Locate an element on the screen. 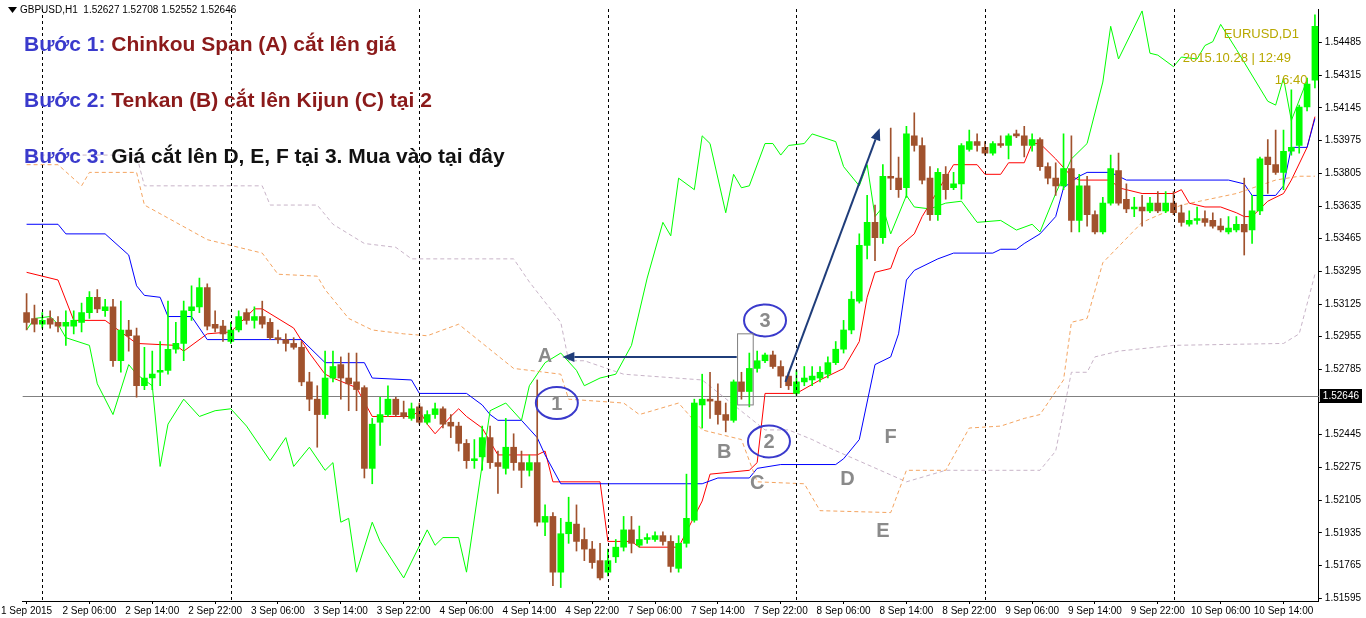 The image size is (1366, 618). chart-title: GBPUSD,H1 1.52627 1.52708 1.52552 1.52646 is located at coordinates (128, 9).